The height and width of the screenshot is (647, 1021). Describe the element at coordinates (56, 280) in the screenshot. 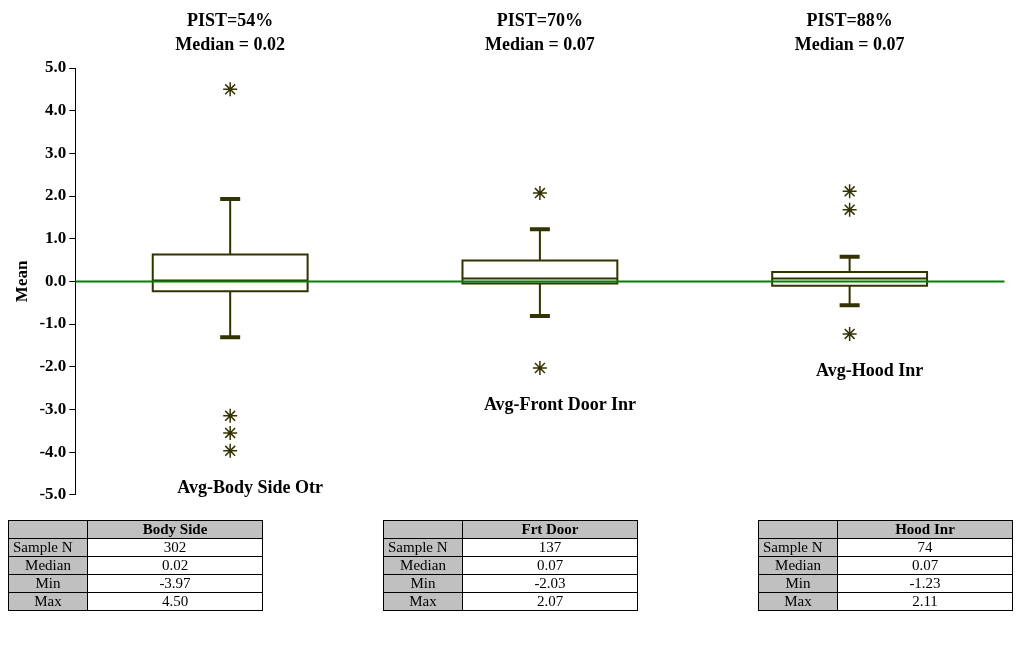

I see `y-tick-label: 0.0` at that location.